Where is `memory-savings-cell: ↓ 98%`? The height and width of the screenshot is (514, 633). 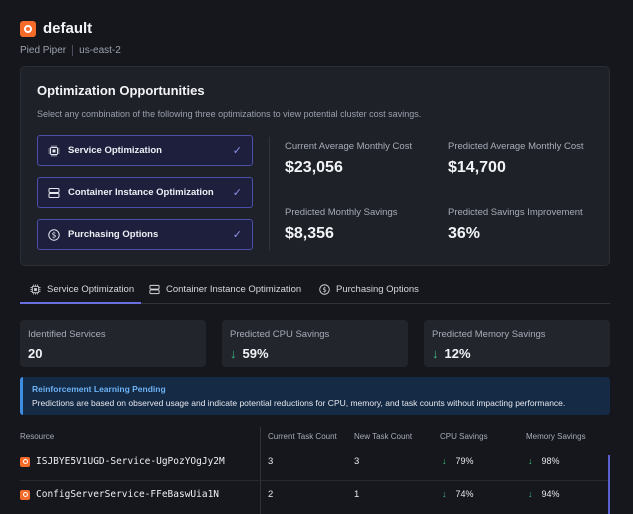
memory-savings-cell: ↓ 98% is located at coordinates (544, 461).